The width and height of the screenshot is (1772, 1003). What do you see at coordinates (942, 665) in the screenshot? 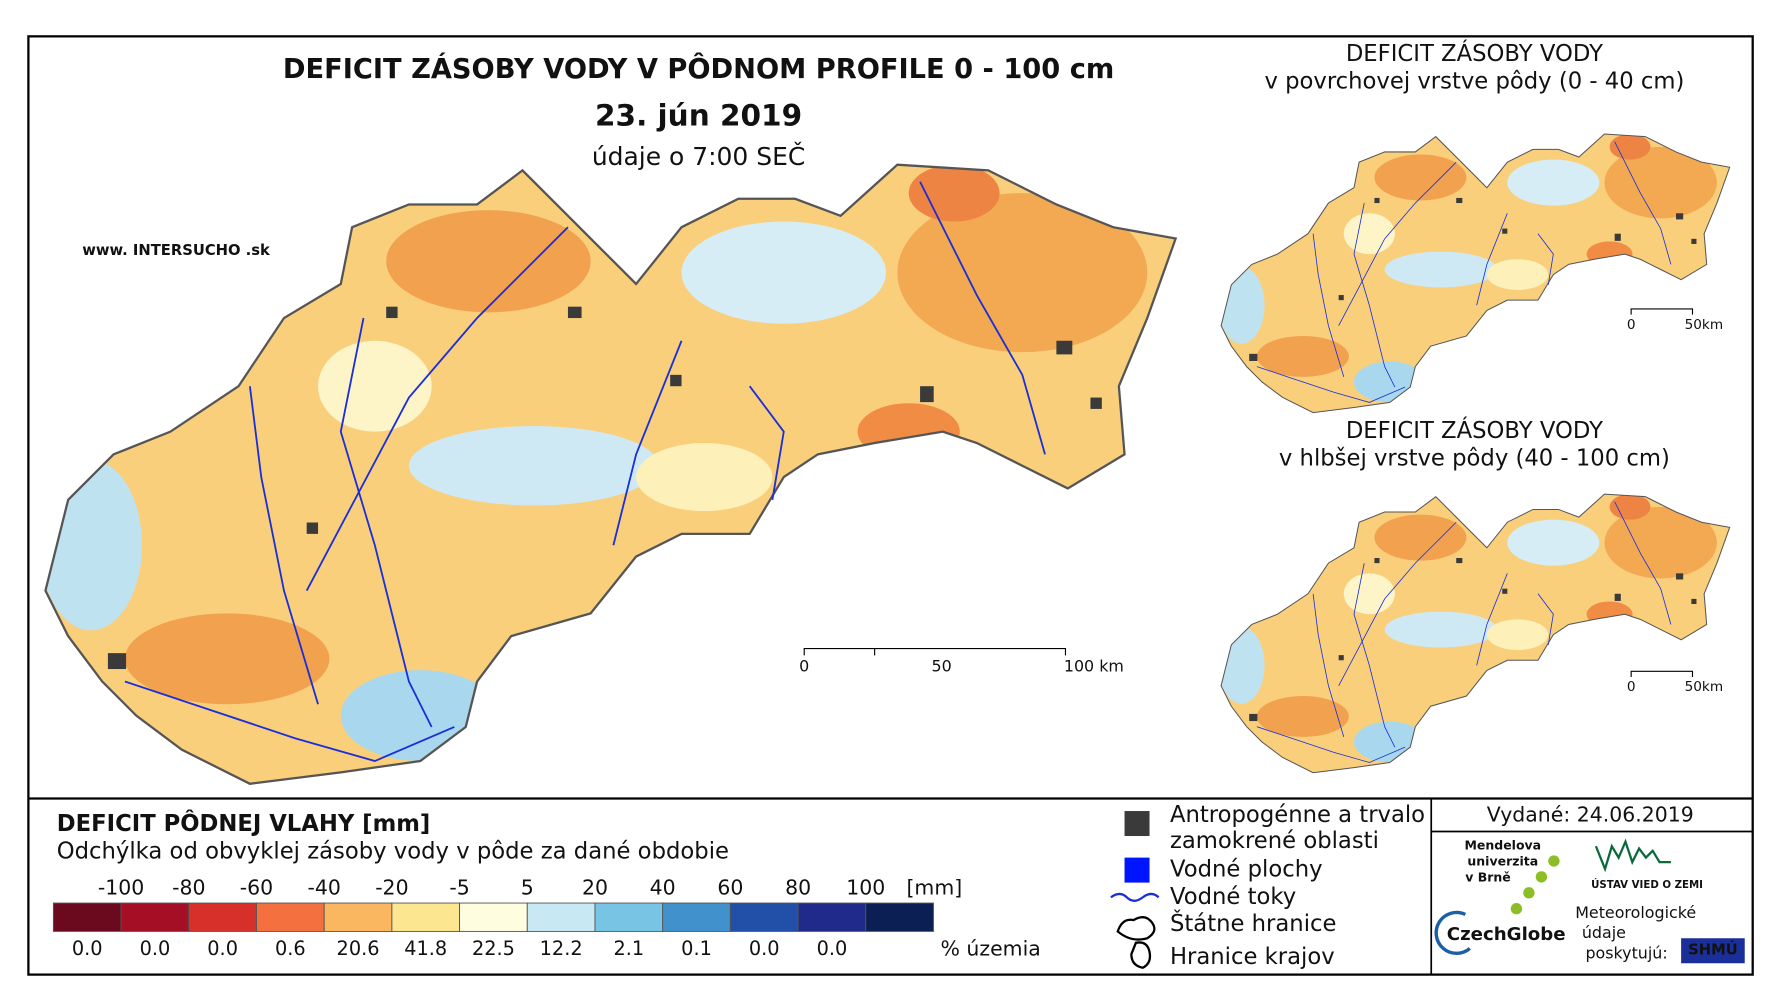
I see `scale-label: 50` at bounding box center [942, 665].